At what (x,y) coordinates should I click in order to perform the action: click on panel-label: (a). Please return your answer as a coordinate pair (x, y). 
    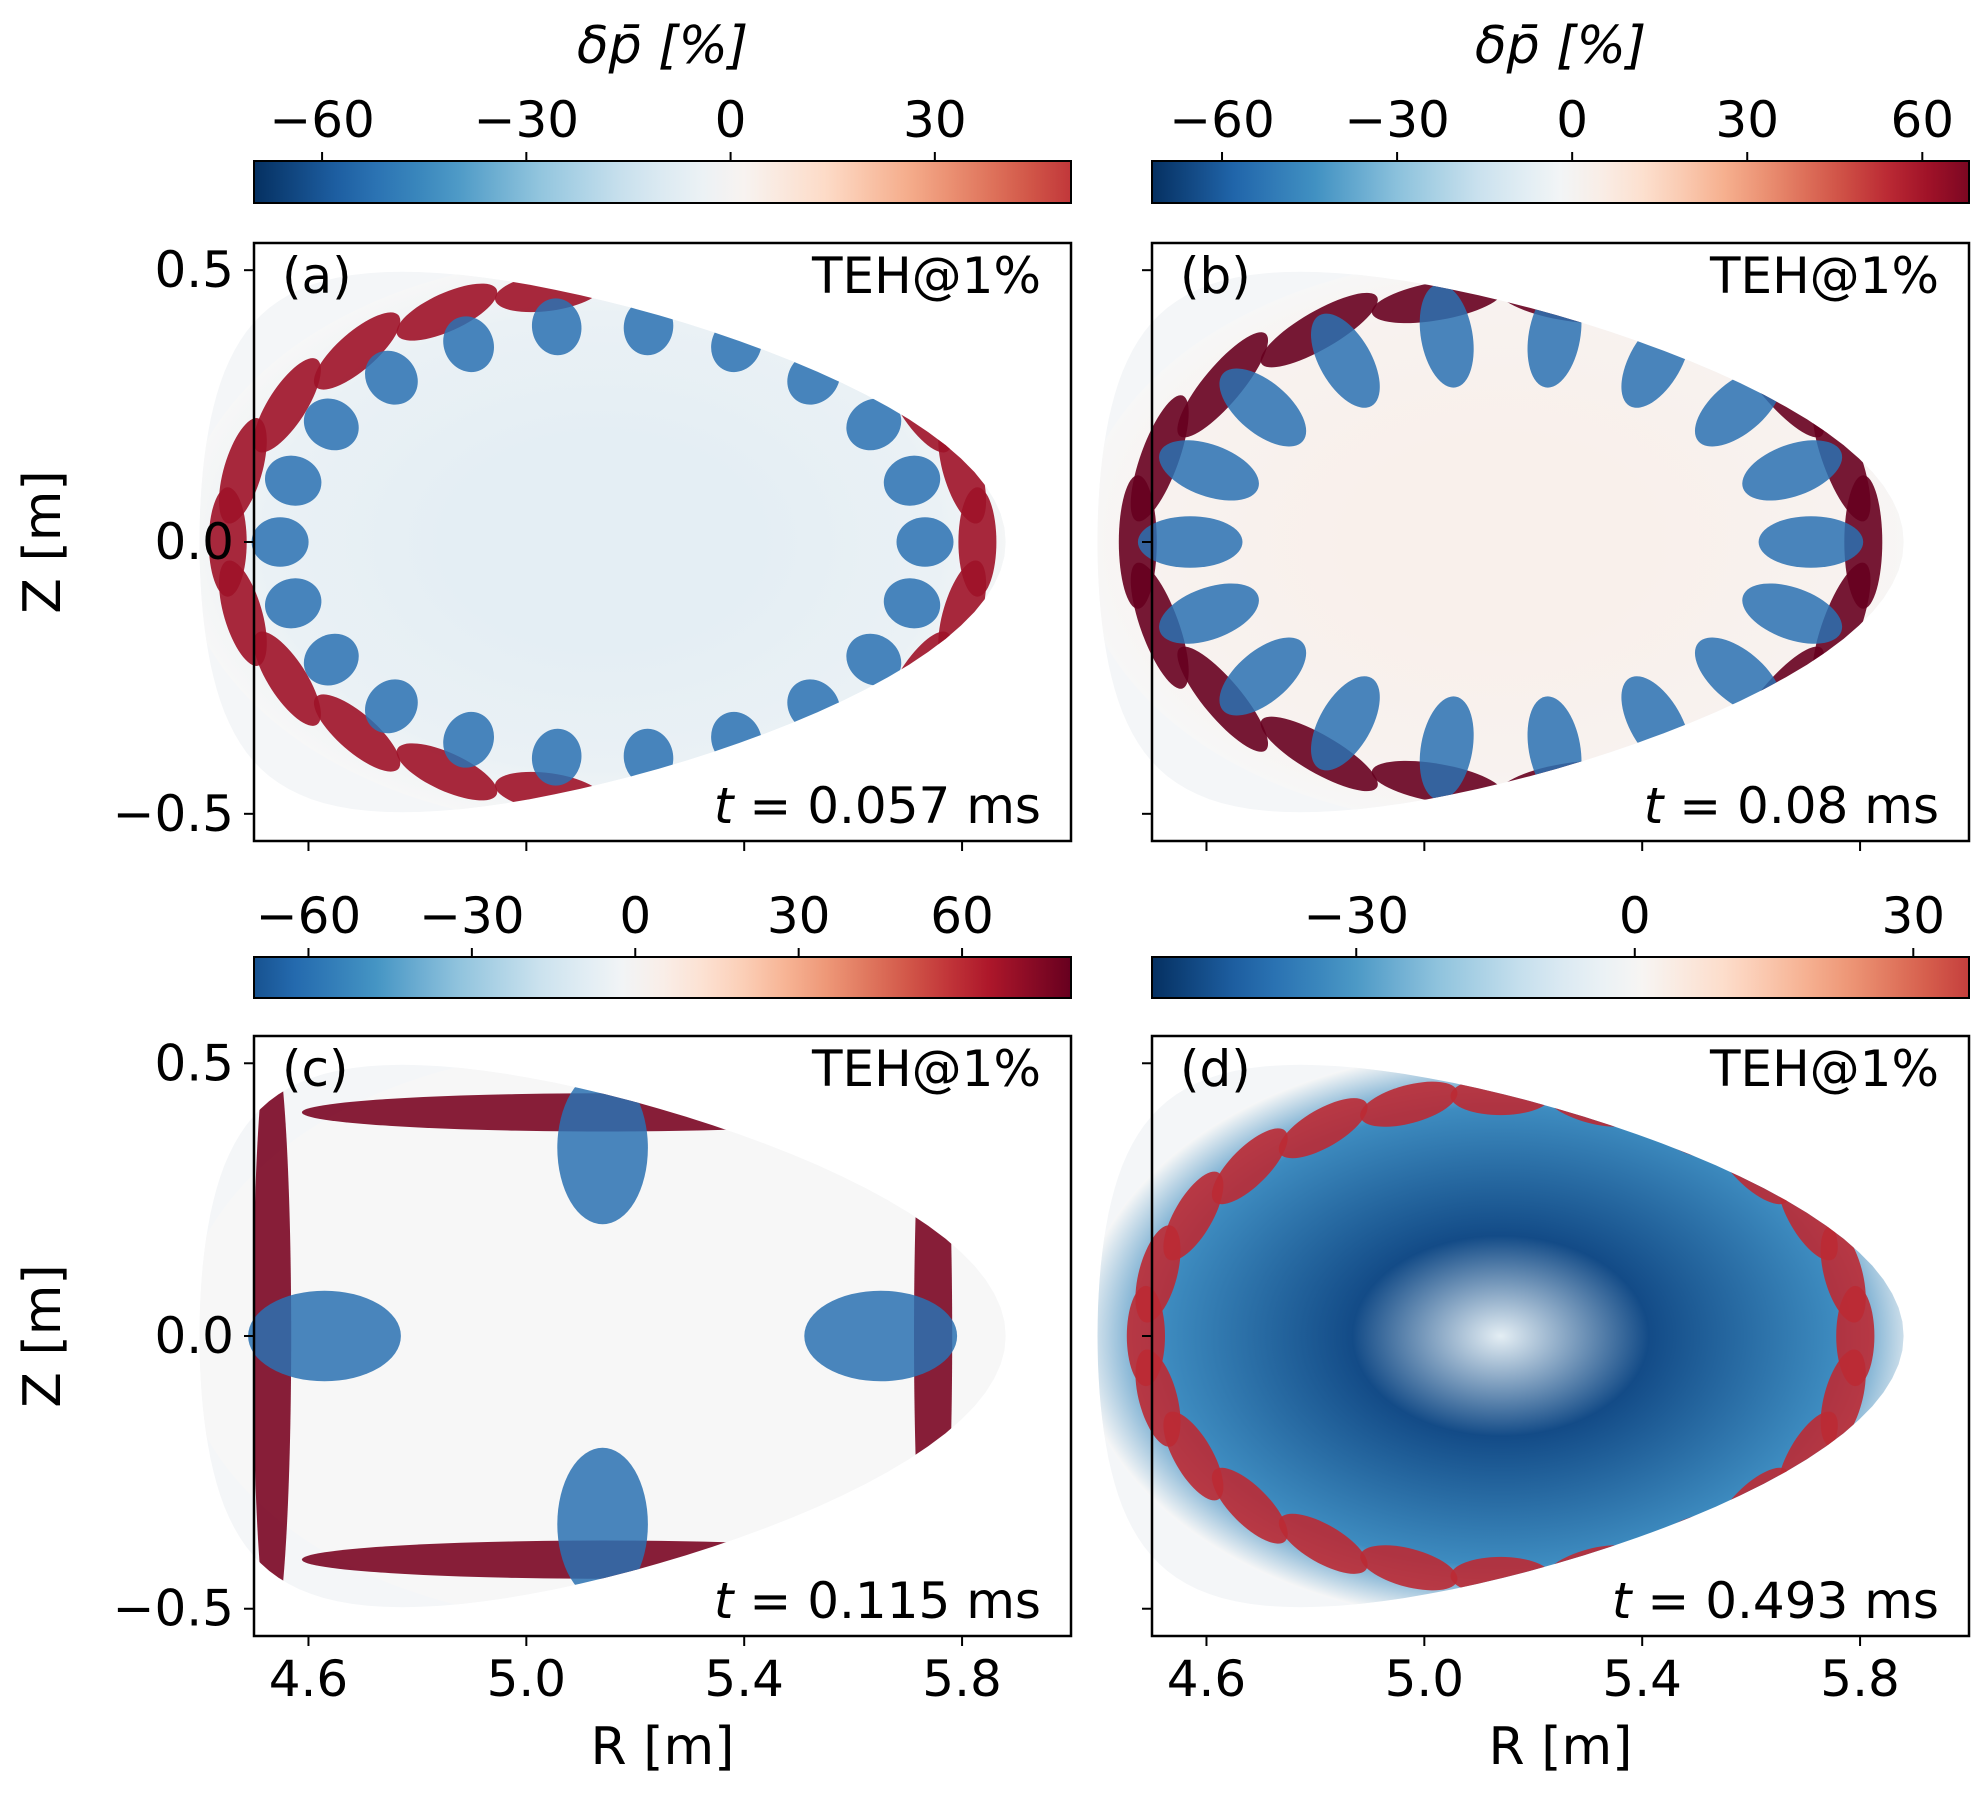
    Looking at the image, I should click on (317, 276).